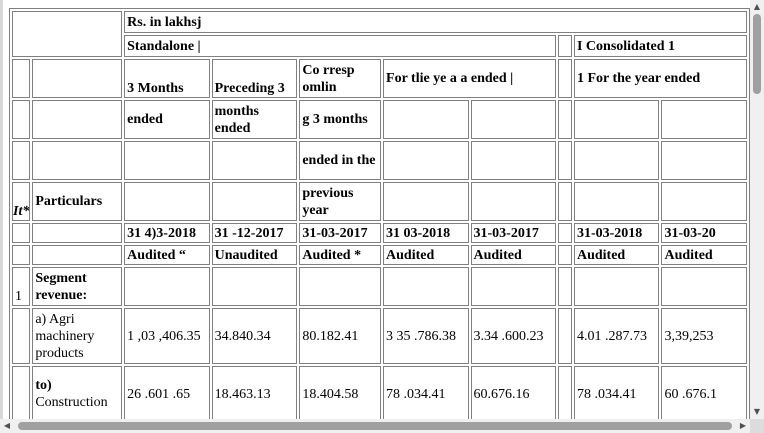 The image size is (764, 433). What do you see at coordinates (426, 336) in the screenshot?
I see `value-cell: 3 35 .786.38` at bounding box center [426, 336].